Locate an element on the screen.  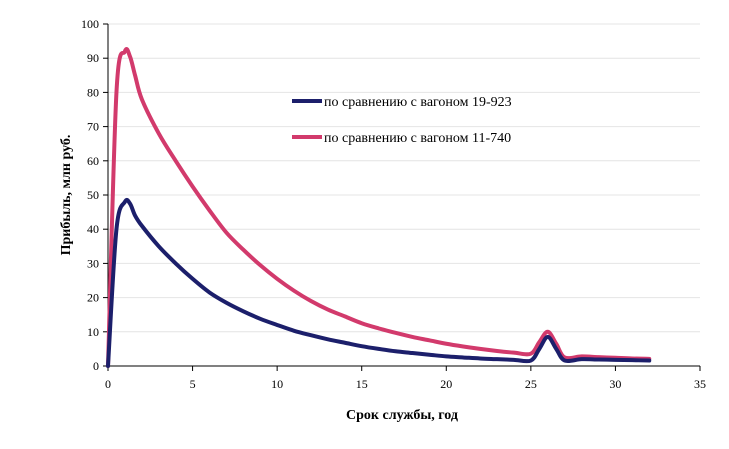
x-tick-label: 5 is located at coordinates (193, 384).